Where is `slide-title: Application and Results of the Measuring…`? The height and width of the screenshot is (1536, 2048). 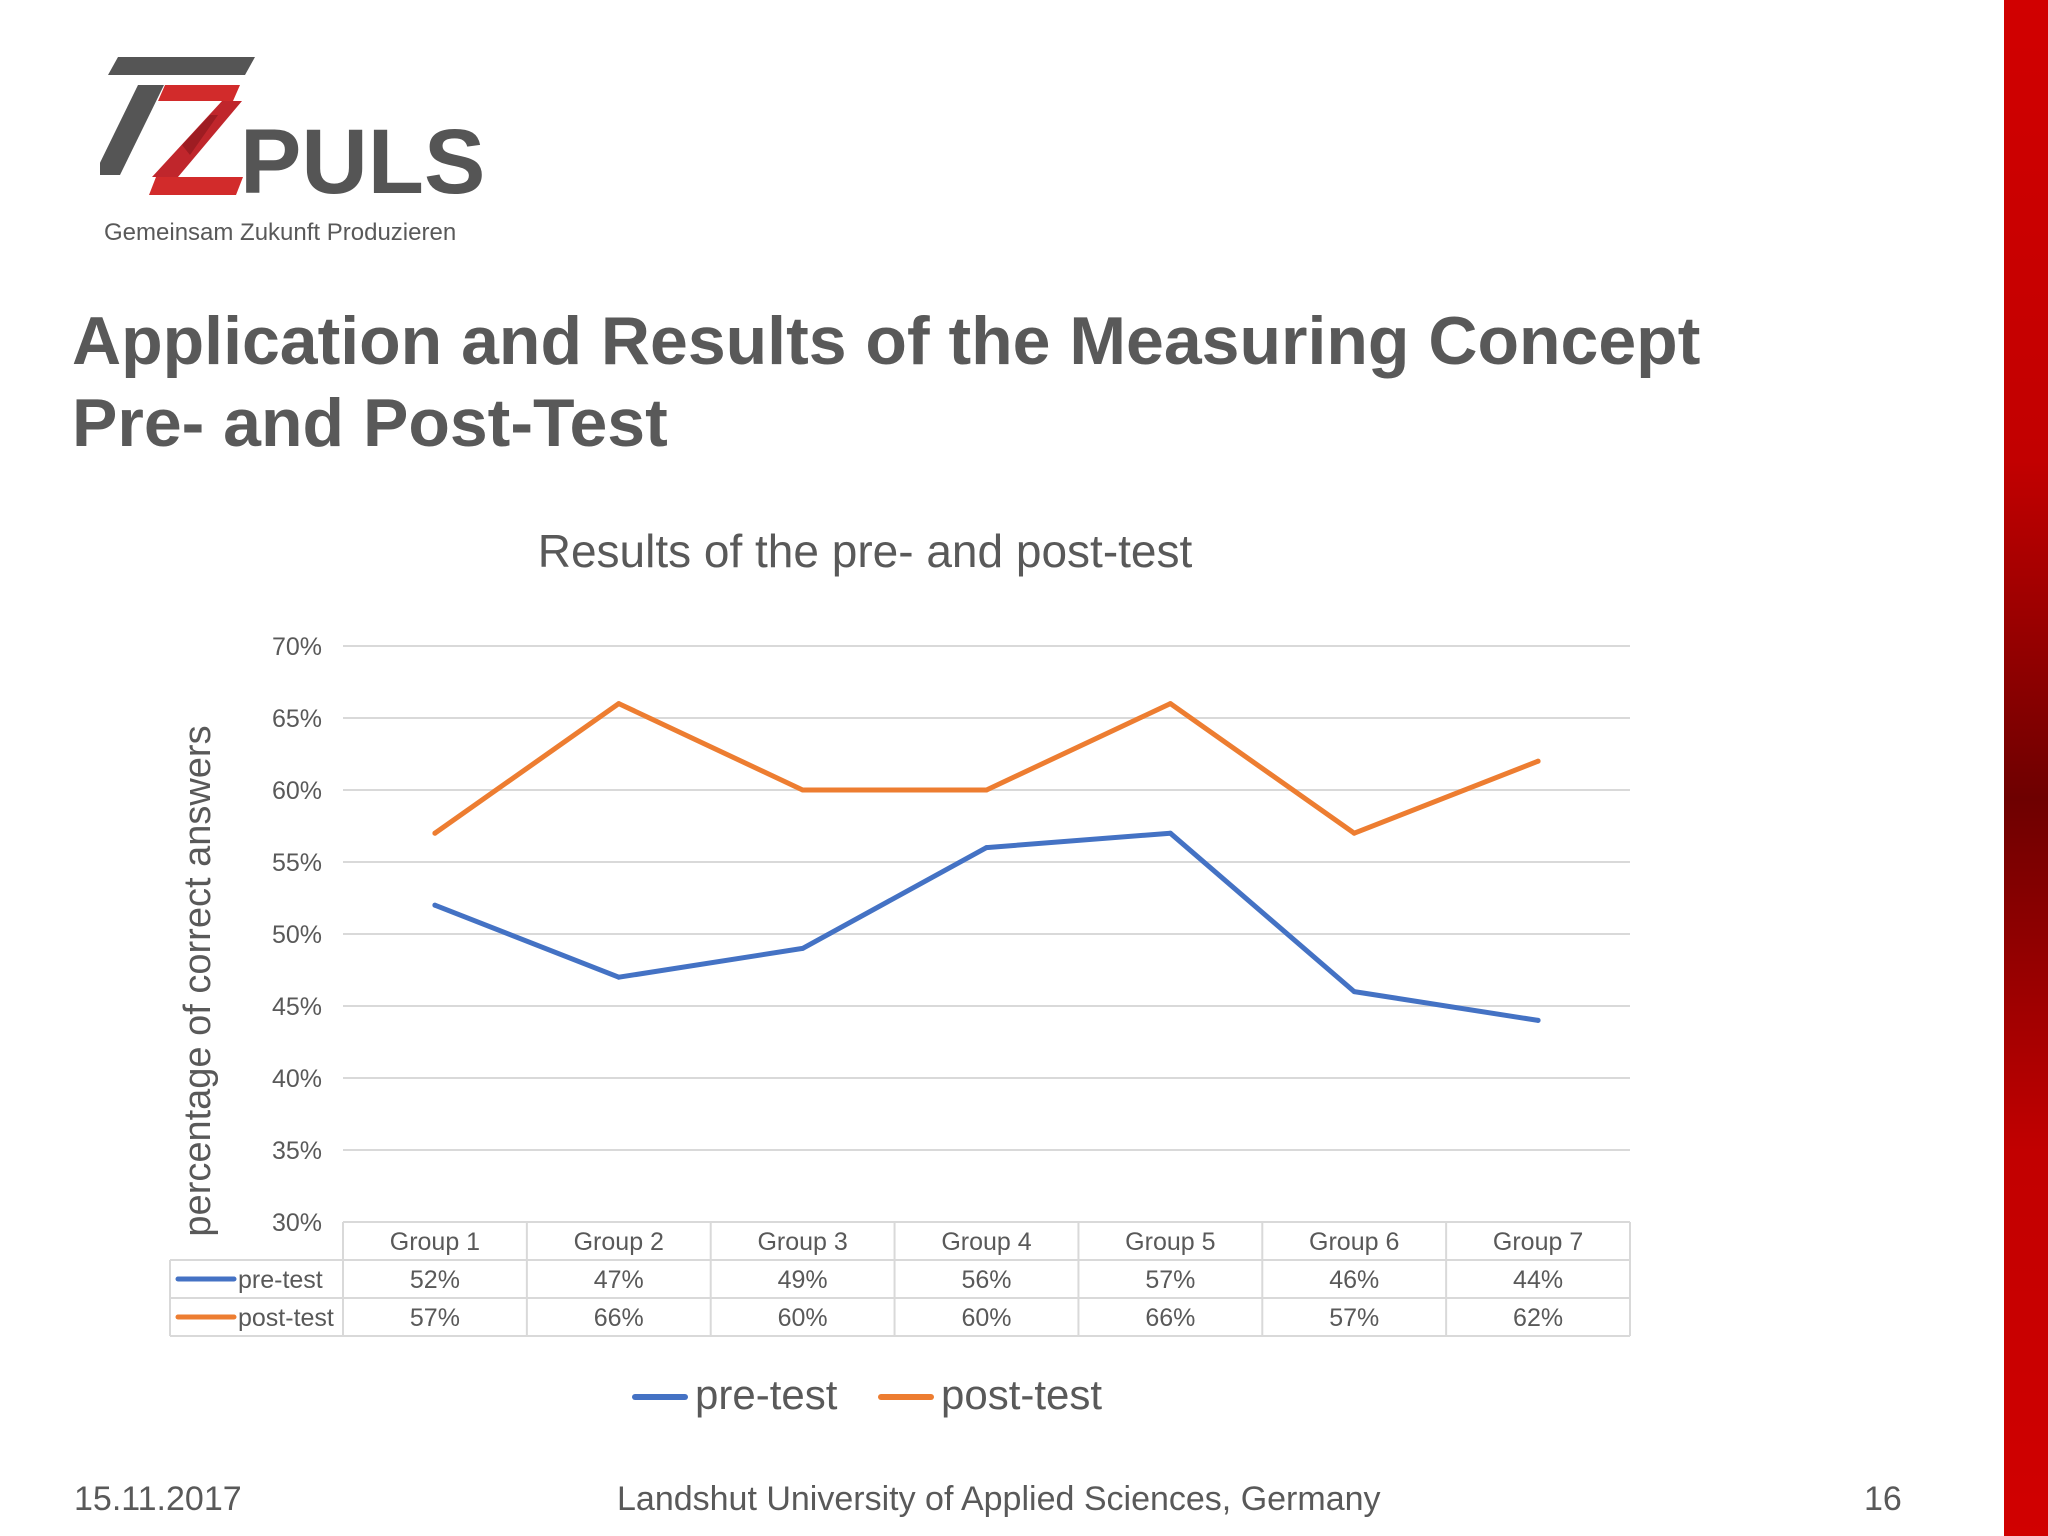
slide-title: Application and Results of the Measuring… is located at coordinates (886, 382).